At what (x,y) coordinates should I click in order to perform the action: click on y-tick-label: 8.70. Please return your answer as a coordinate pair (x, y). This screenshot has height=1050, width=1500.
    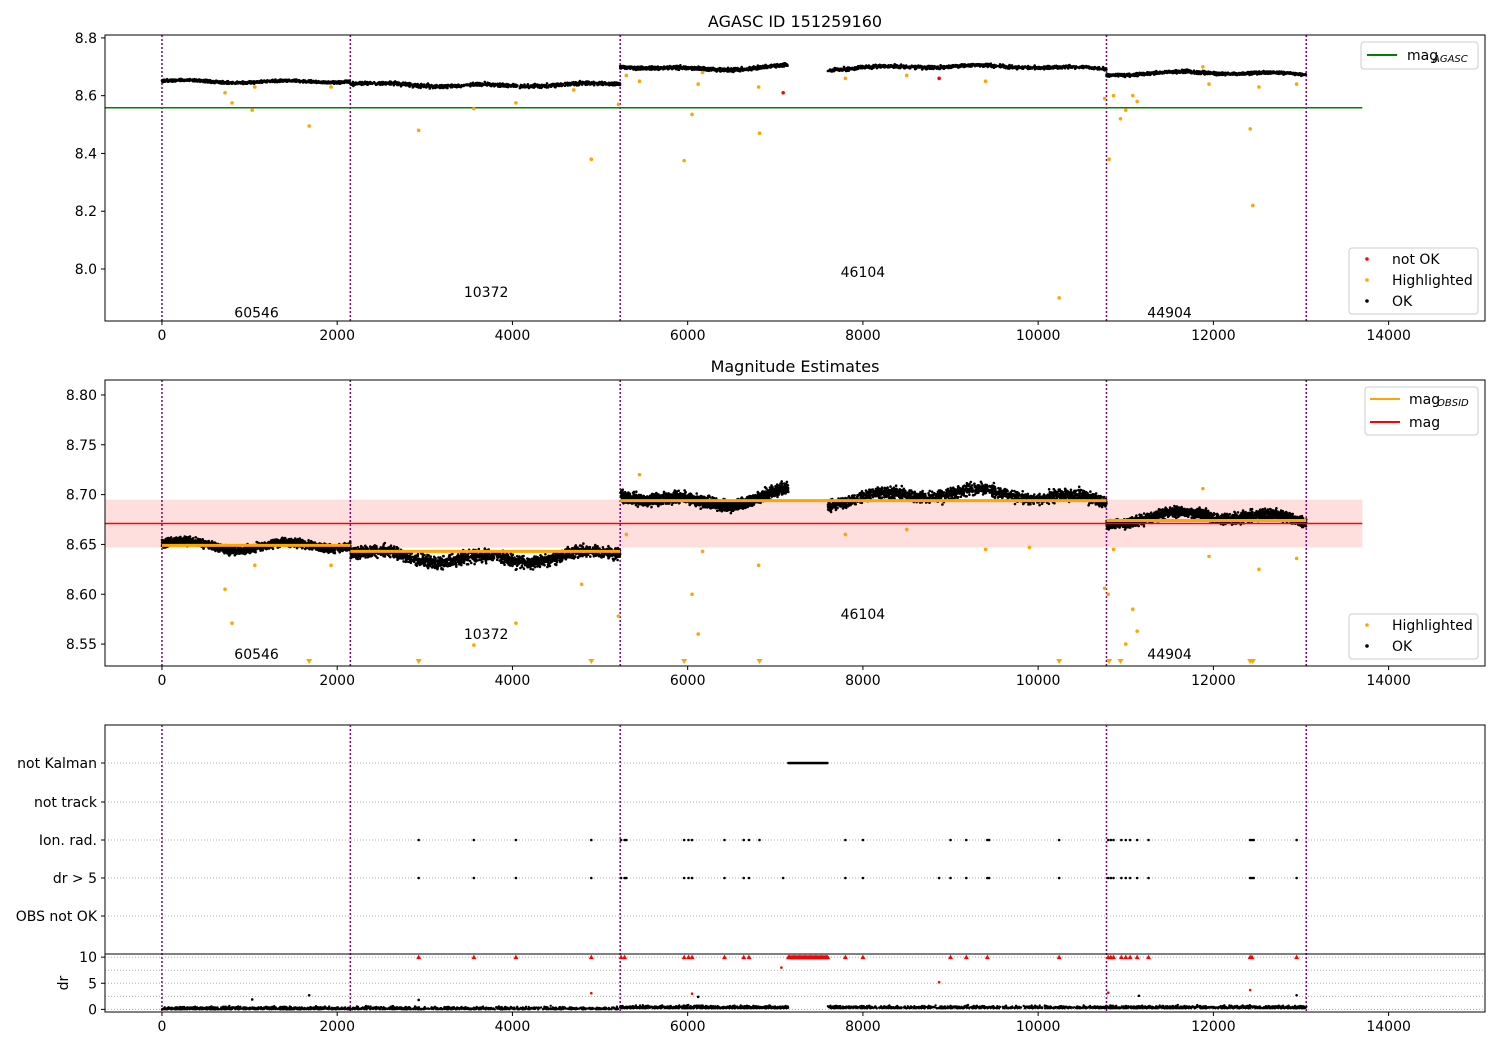
    Looking at the image, I should click on (81, 496).